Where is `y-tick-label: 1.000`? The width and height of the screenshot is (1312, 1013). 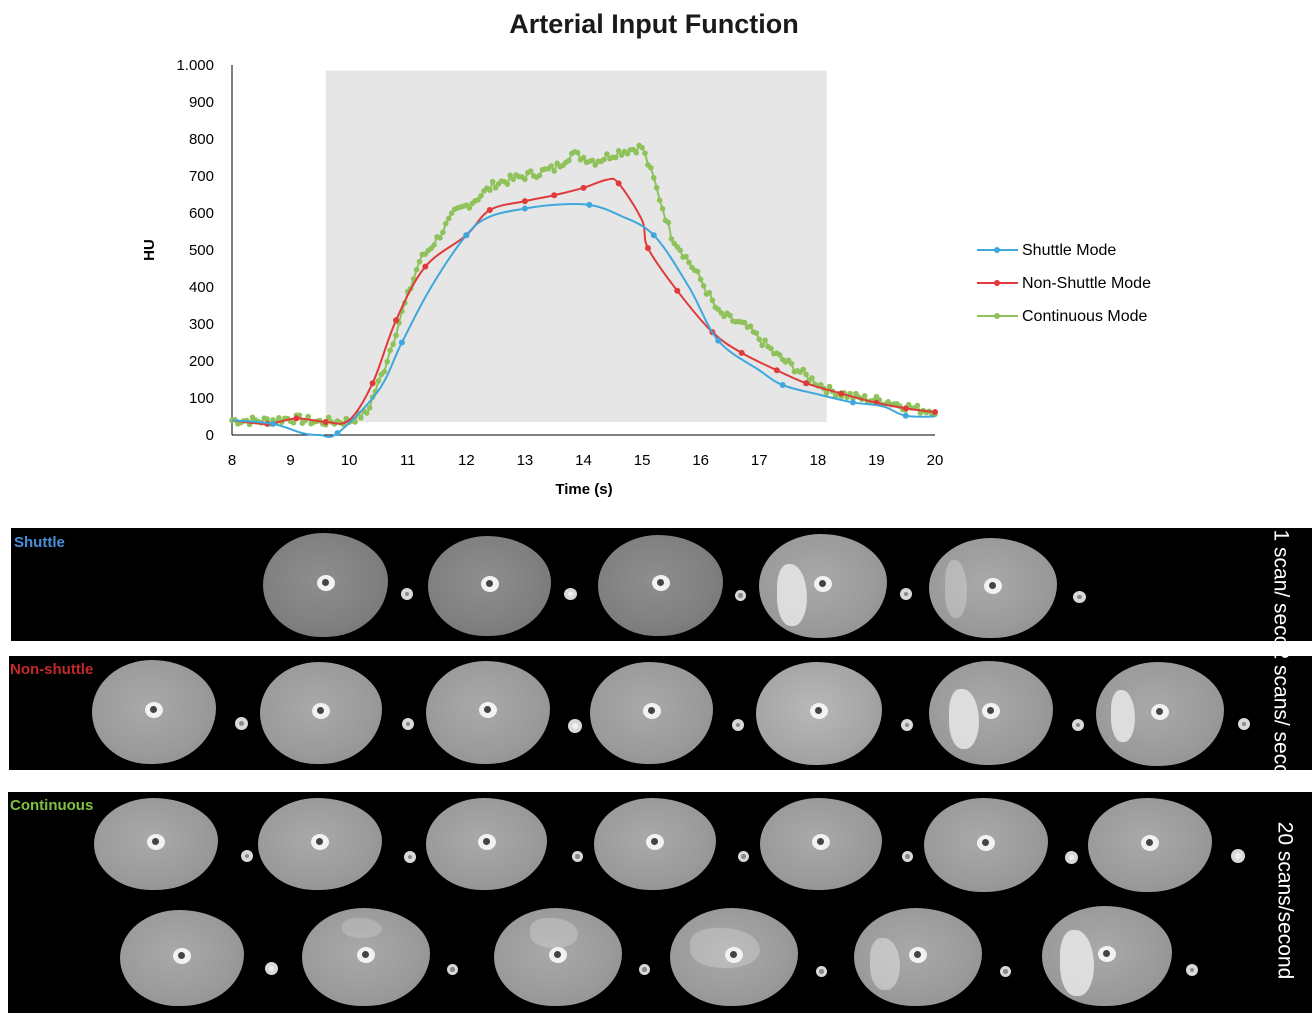 y-tick-label: 1.000 is located at coordinates (195, 65).